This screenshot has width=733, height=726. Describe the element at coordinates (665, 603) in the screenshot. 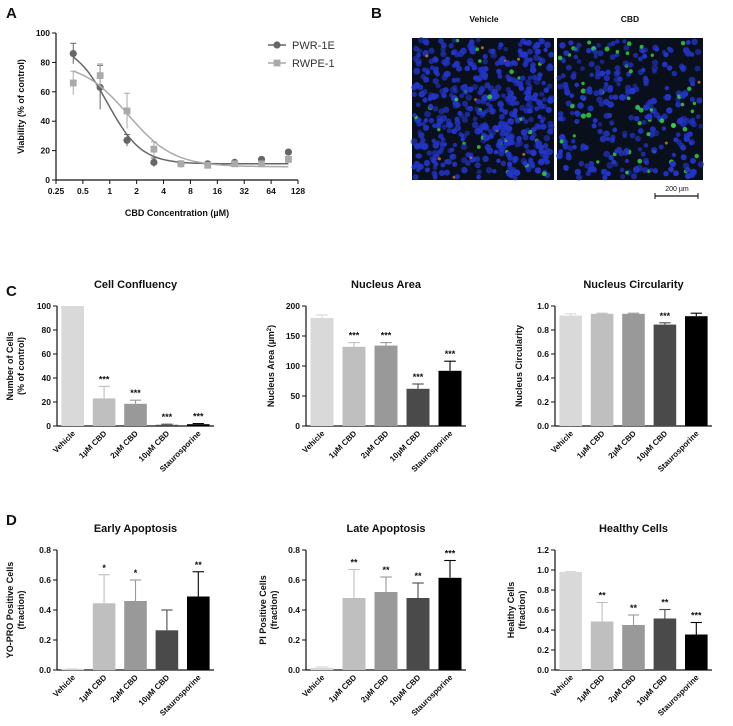

I see `significance-marker: **` at that location.